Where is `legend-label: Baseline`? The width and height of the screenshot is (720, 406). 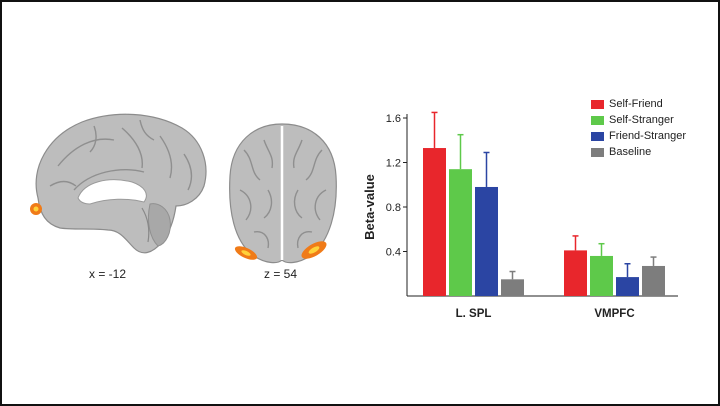
legend-label: Baseline is located at coordinates (630, 152).